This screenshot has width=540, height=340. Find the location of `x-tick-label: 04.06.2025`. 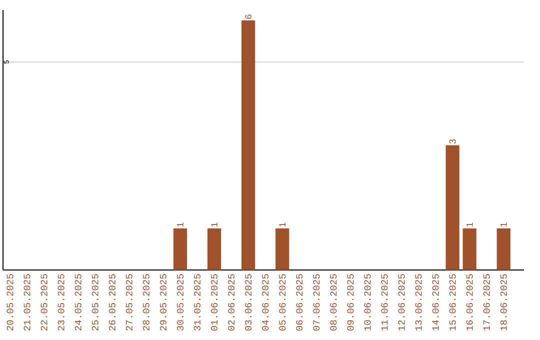

x-tick-label: 04.06.2025 is located at coordinates (265, 302).